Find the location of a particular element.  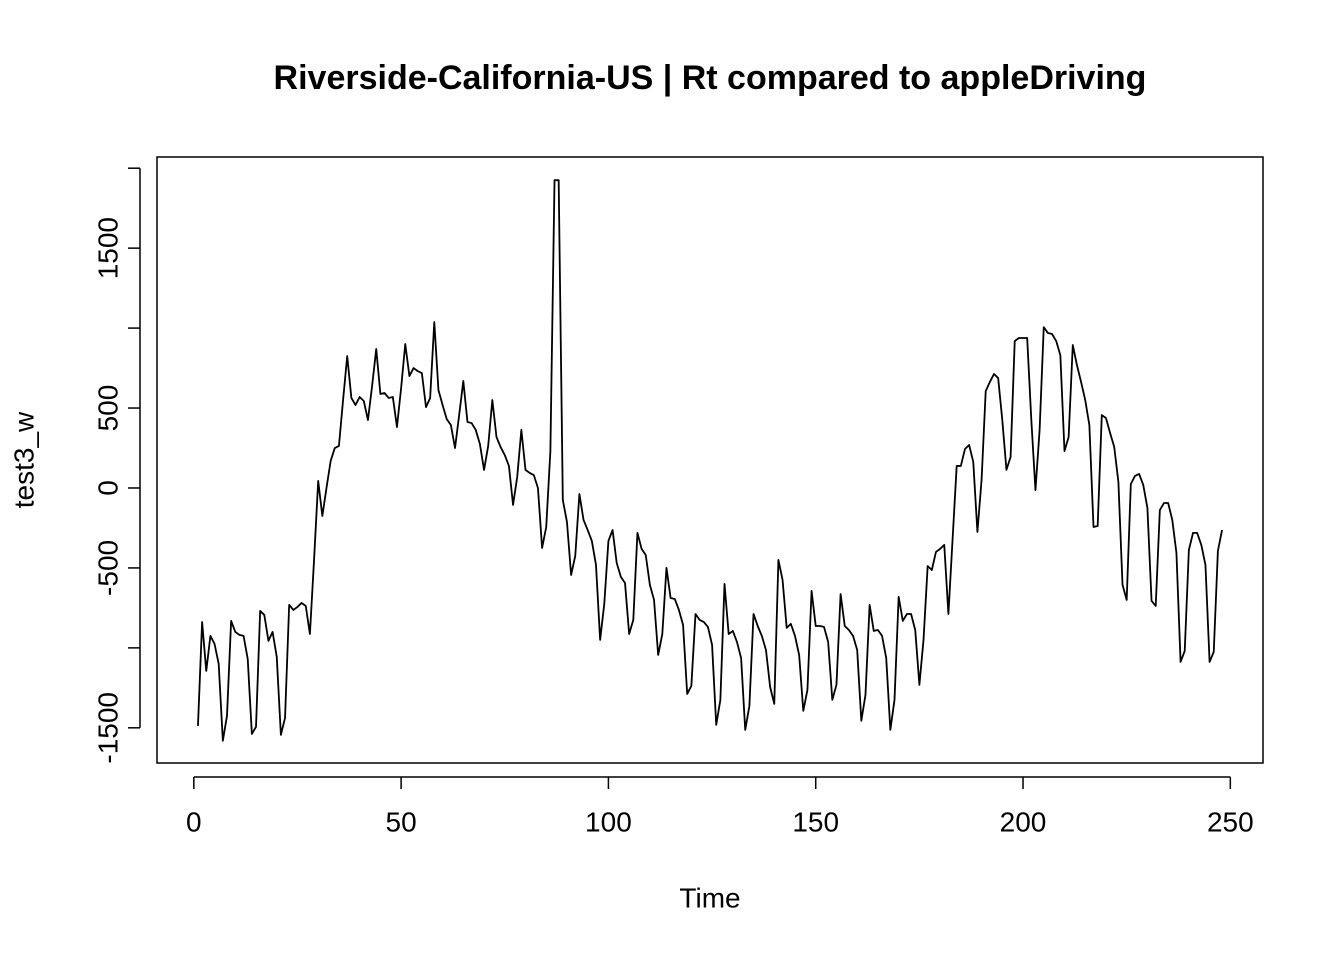

x-tick-label: 200 is located at coordinates (1023, 821).